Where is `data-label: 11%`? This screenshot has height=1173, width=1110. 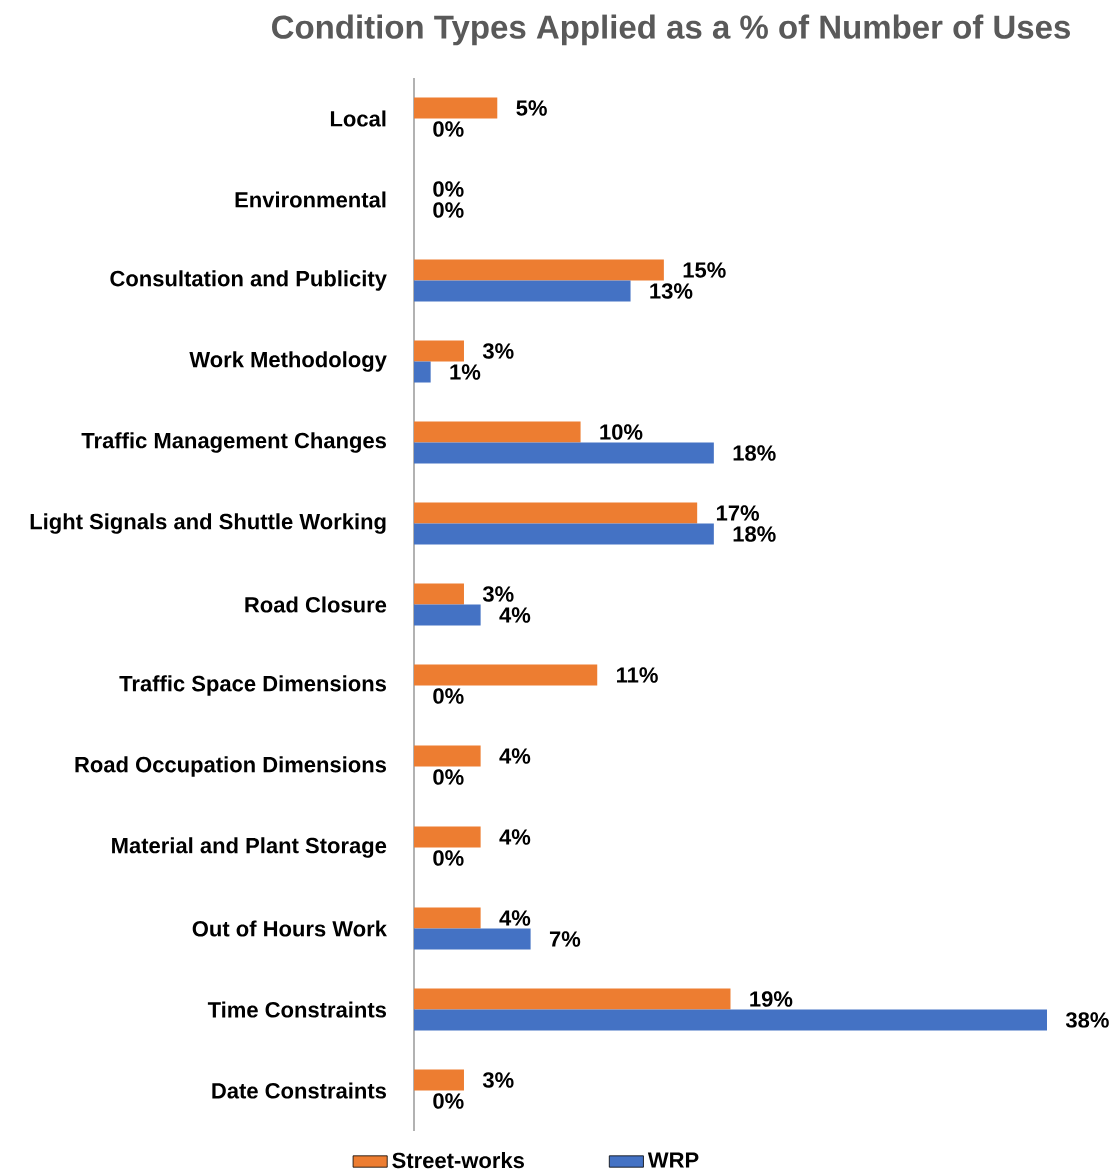 data-label: 11% is located at coordinates (637, 675).